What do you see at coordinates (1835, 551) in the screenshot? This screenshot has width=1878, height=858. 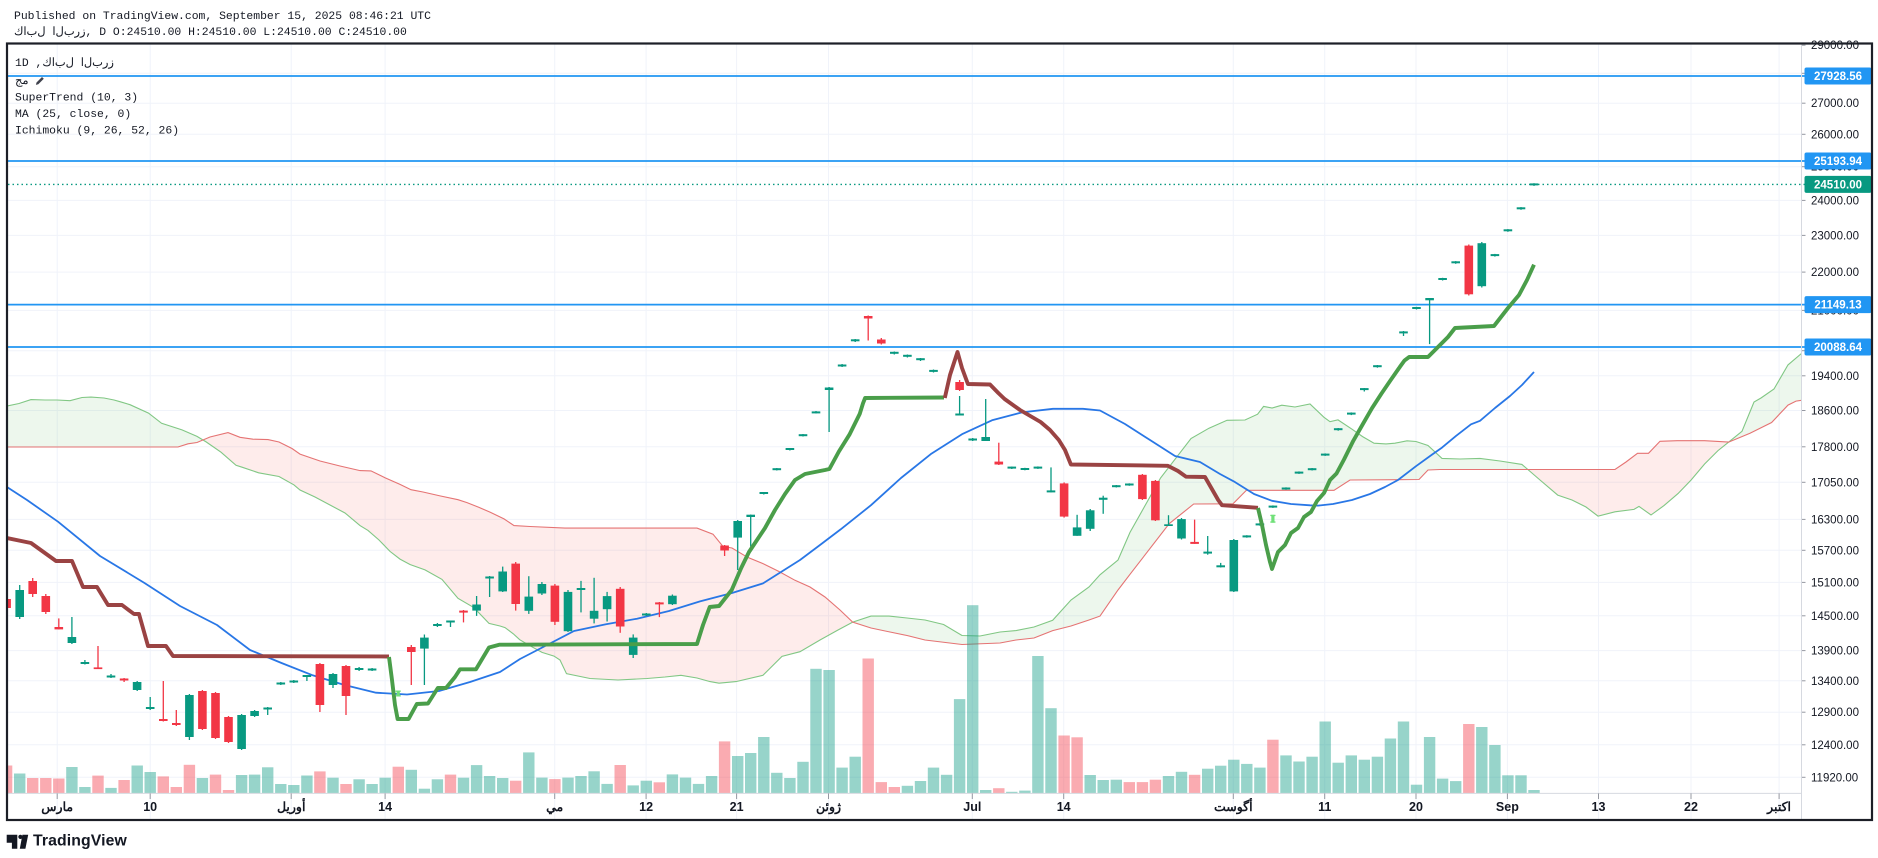 I see `svg-text: 15700.00` at bounding box center [1835, 551].